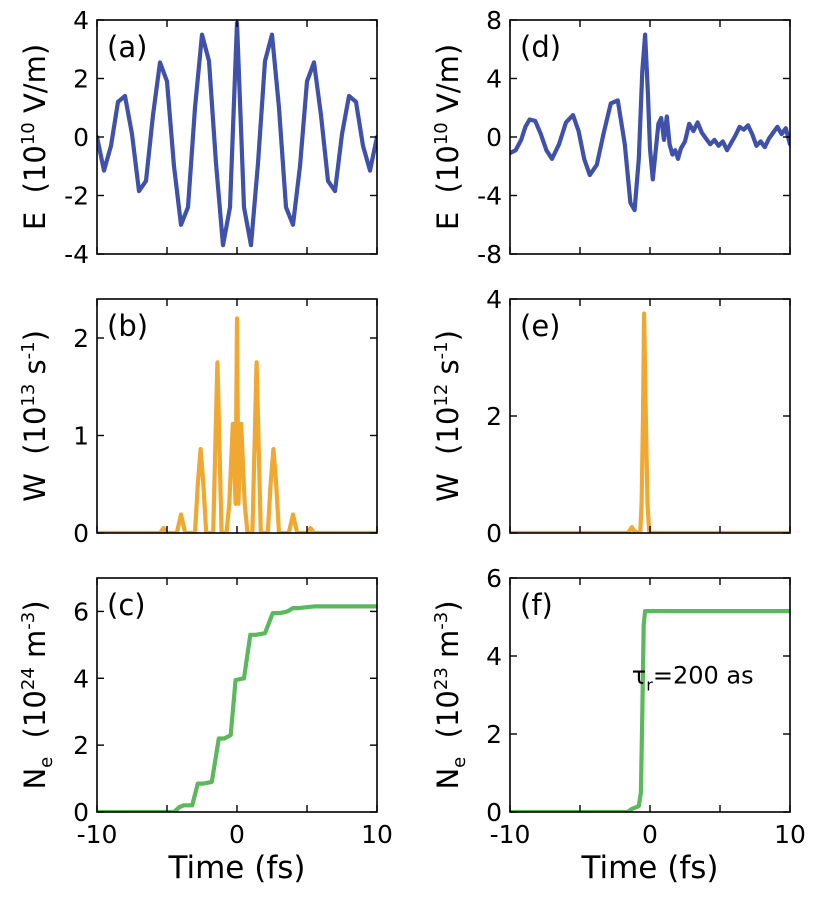 The width and height of the screenshot is (814, 899). What do you see at coordinates (494, 416) in the screenshot?
I see `y-tick-label-e: 2` at bounding box center [494, 416].